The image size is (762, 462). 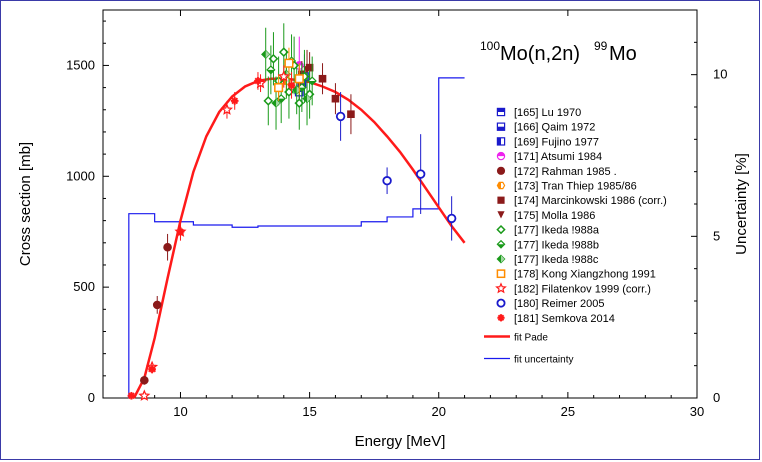 I want to click on x-tick-label: 20, so click(x=439, y=411).